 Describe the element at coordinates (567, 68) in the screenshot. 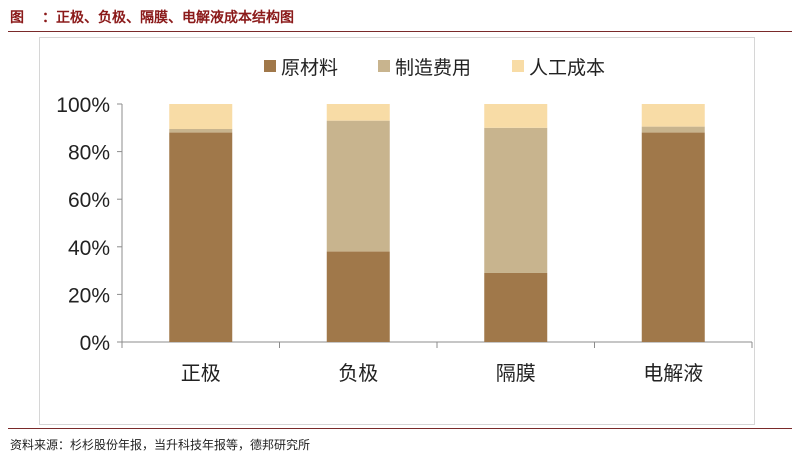

I see `legend-label: 人工成本` at that location.